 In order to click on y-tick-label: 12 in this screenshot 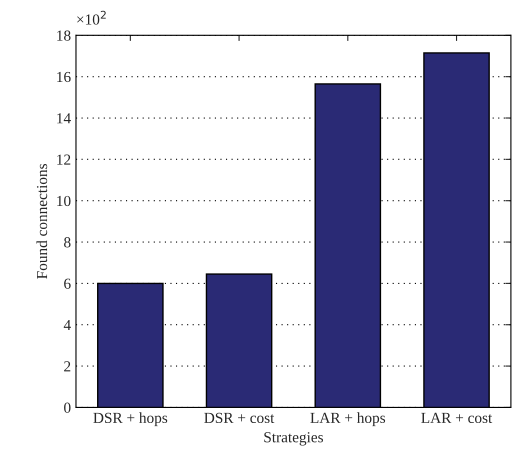, I will do `click(63, 159)`.